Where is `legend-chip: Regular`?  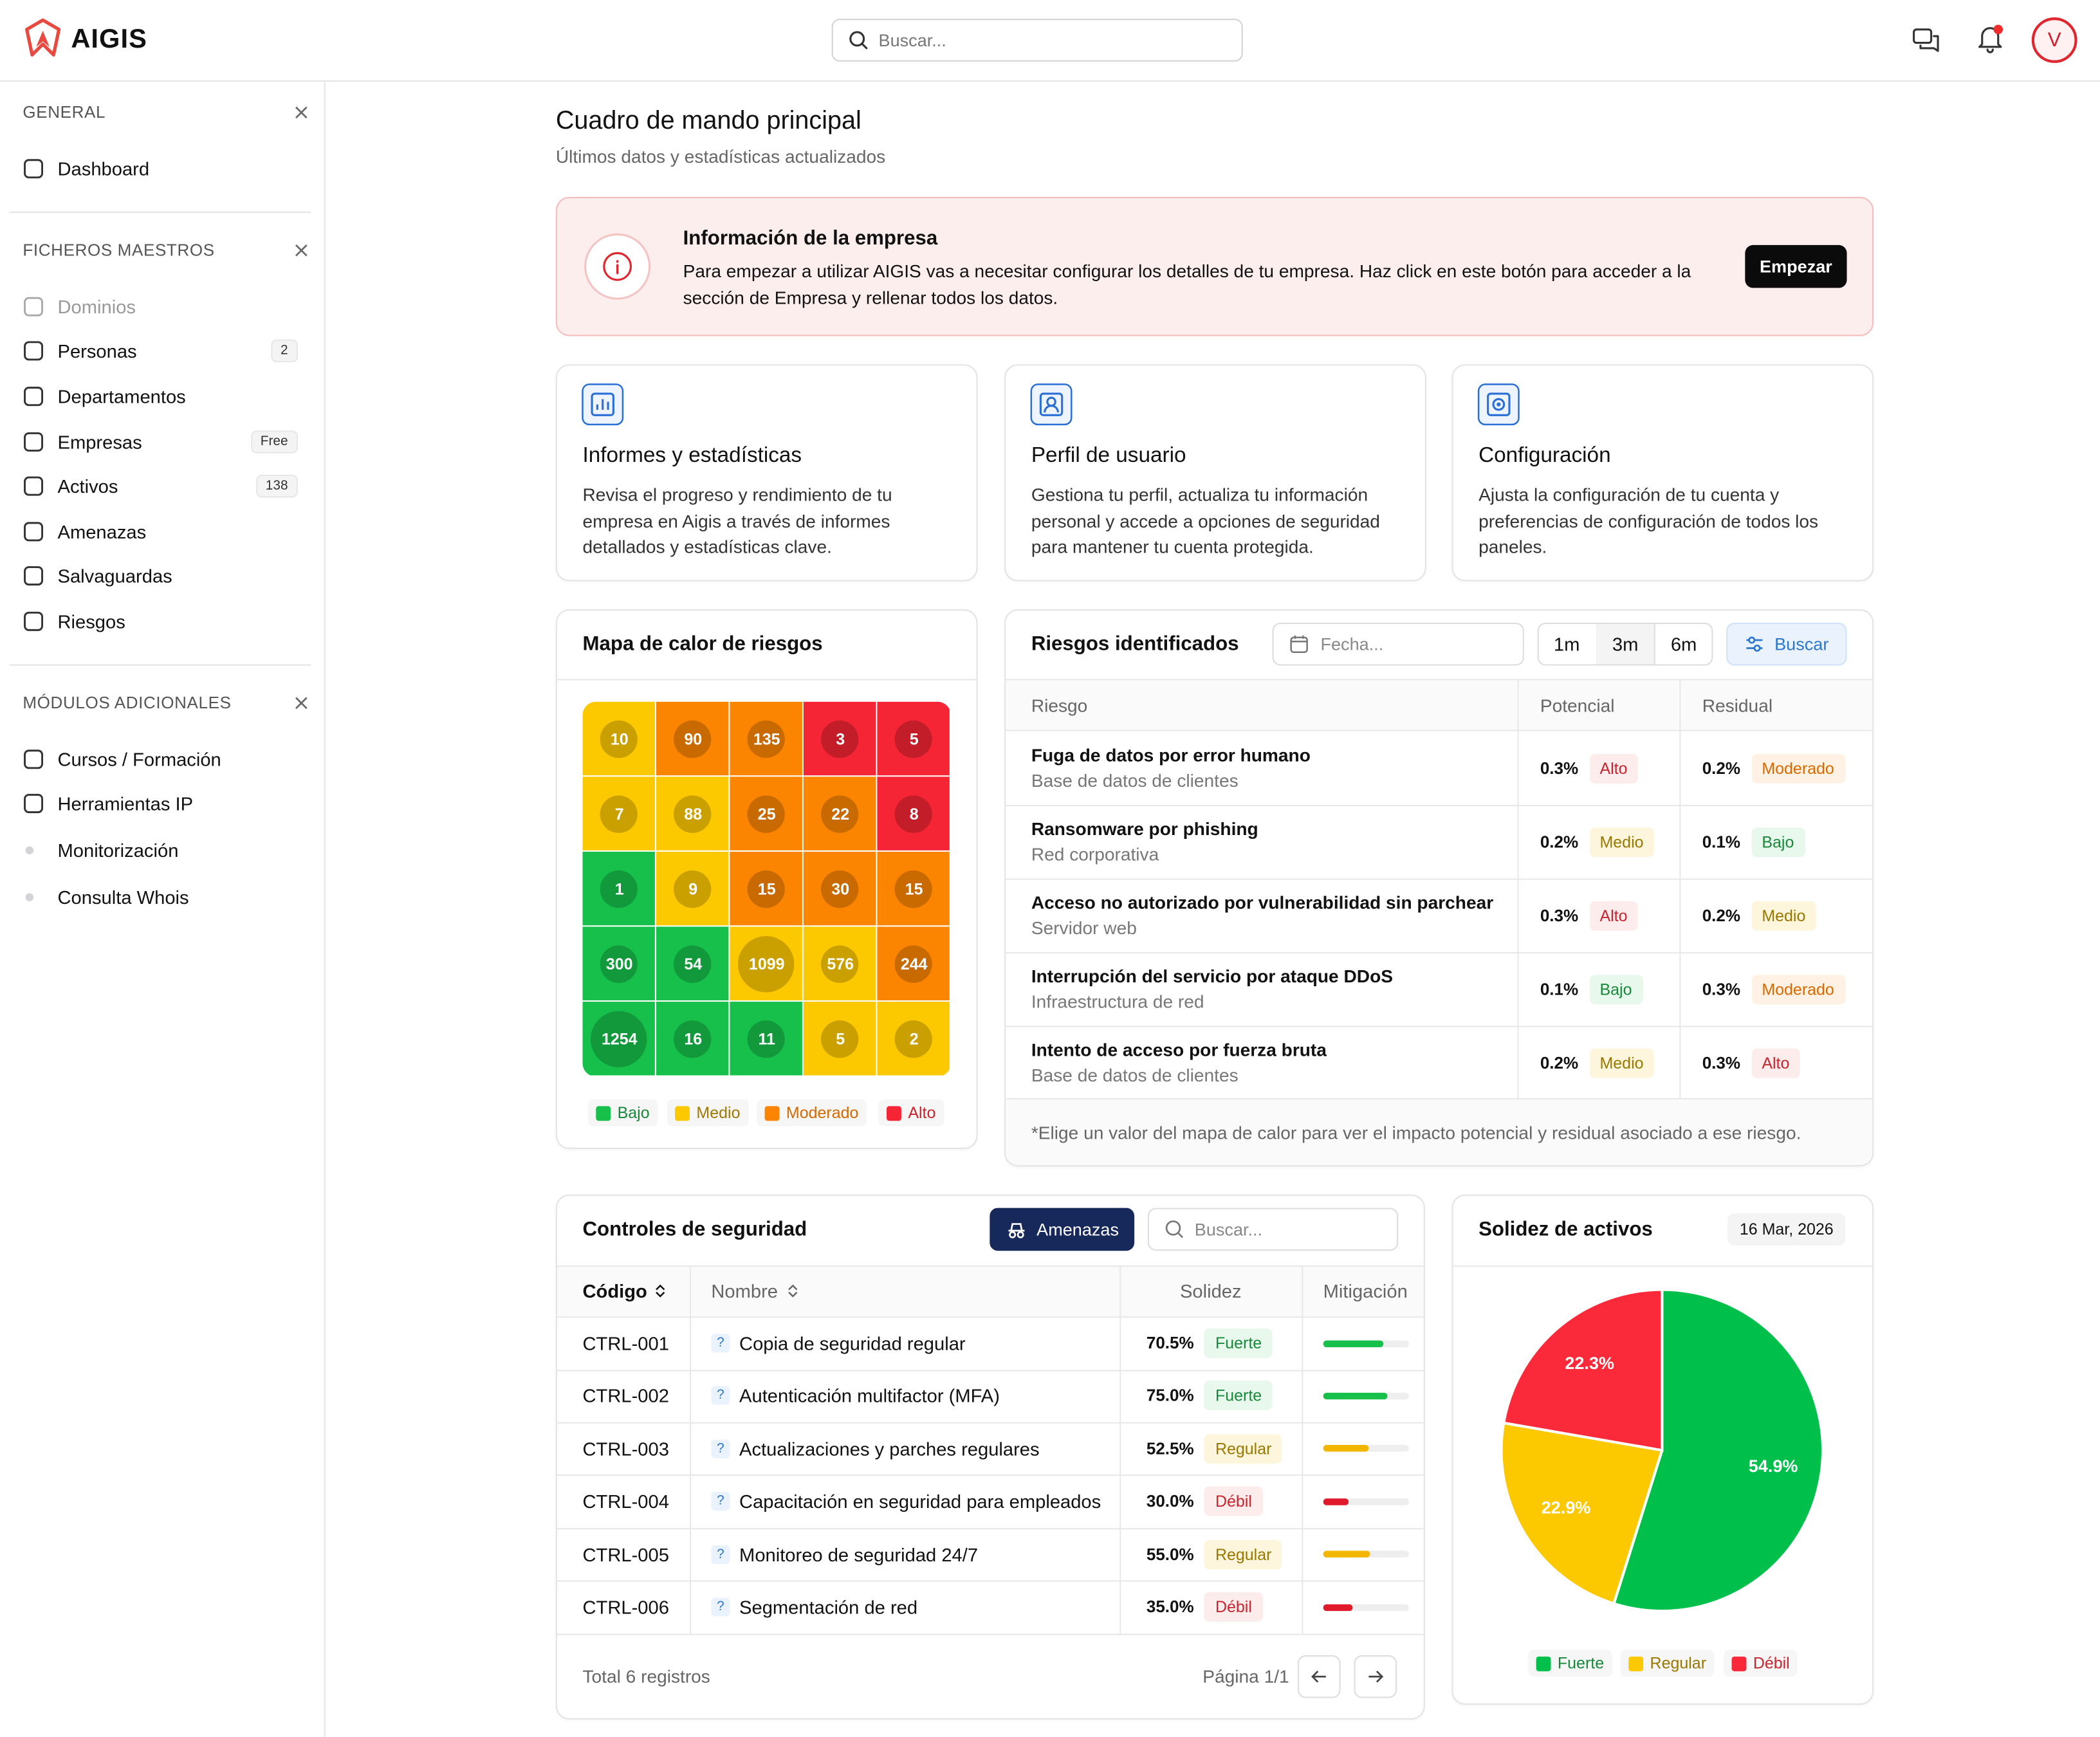
legend-chip: Regular is located at coordinates (1668, 1663).